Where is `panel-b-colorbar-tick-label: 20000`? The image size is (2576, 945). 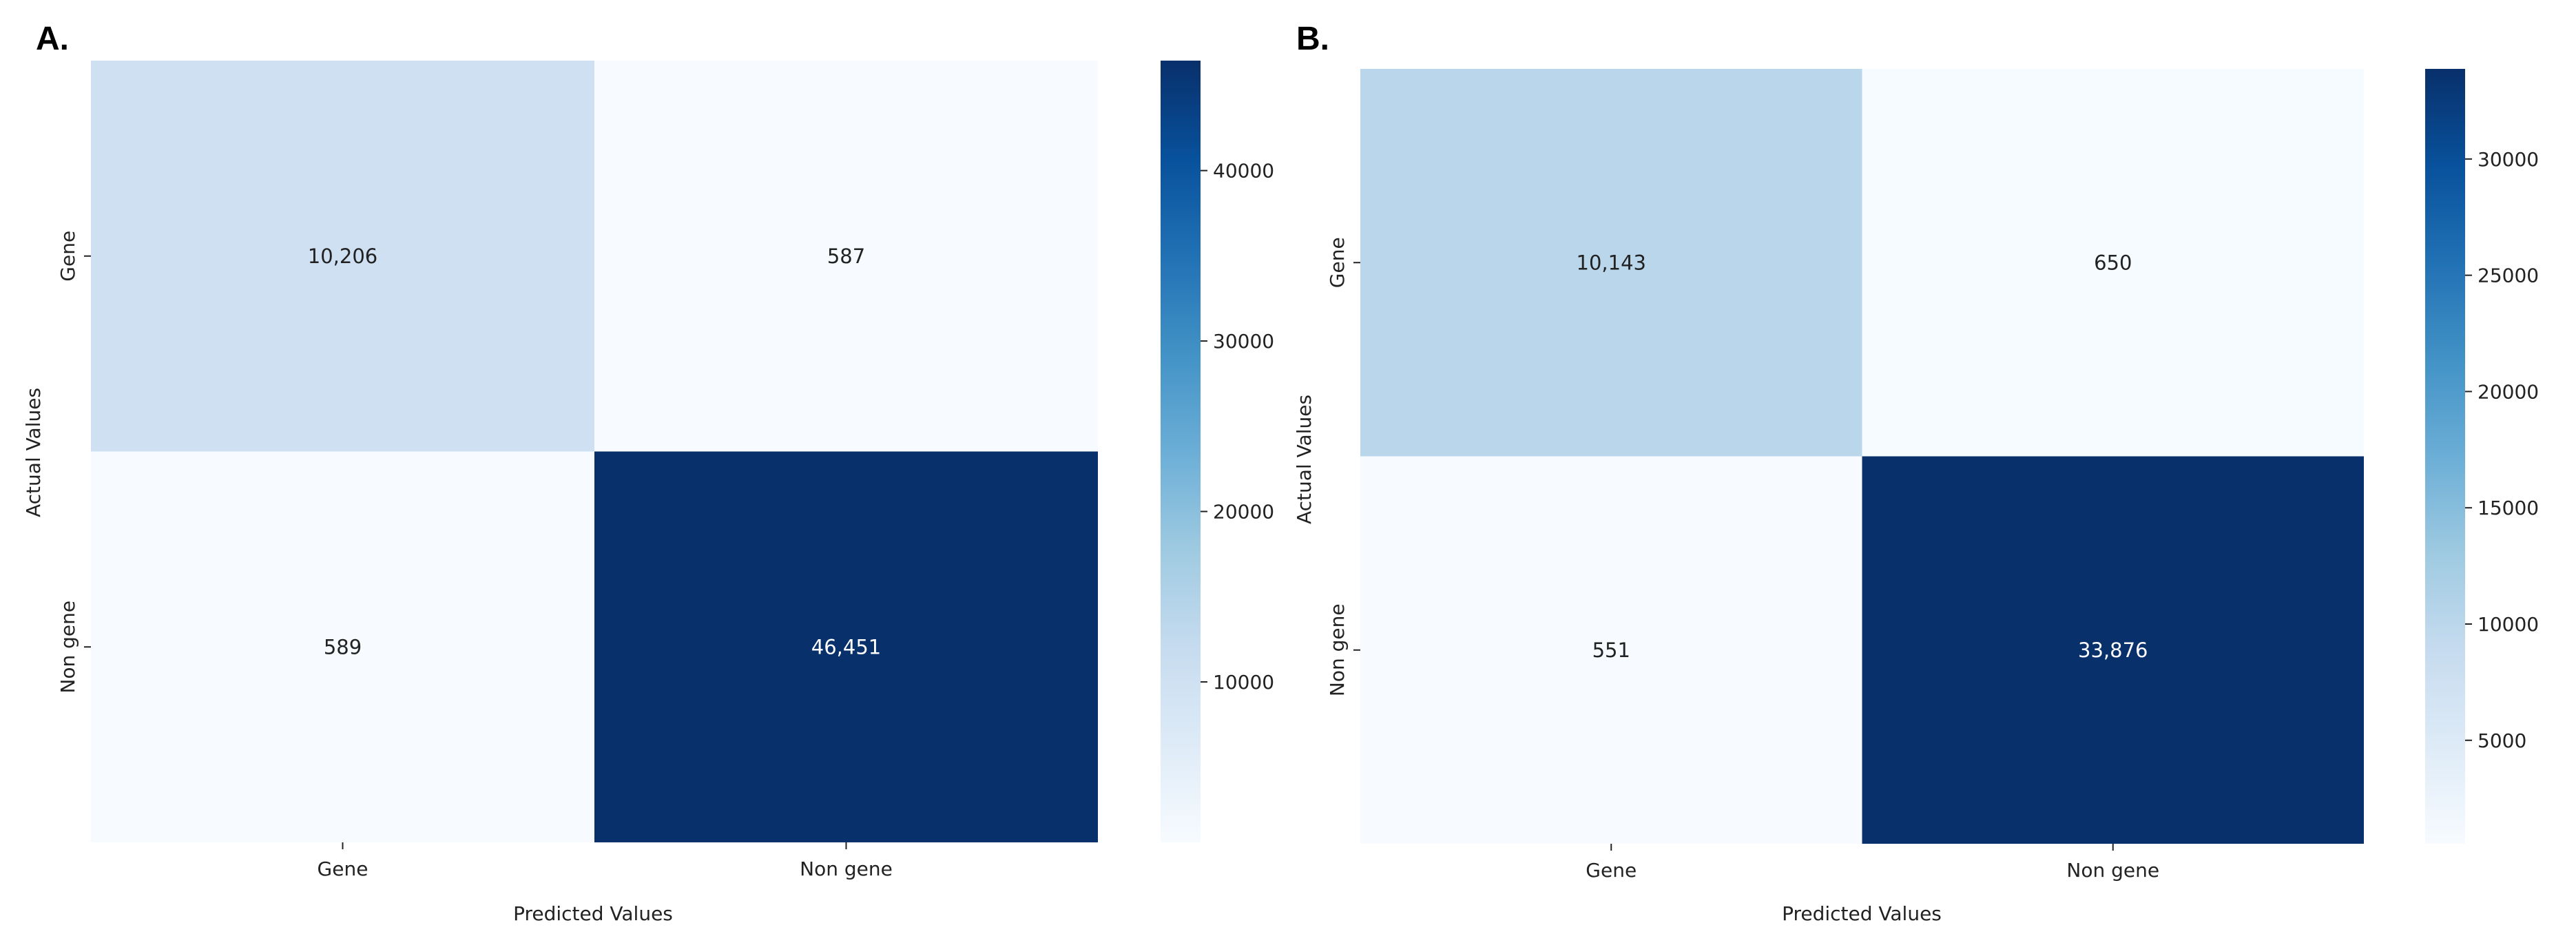 panel-b-colorbar-tick-label: 20000 is located at coordinates (2508, 392).